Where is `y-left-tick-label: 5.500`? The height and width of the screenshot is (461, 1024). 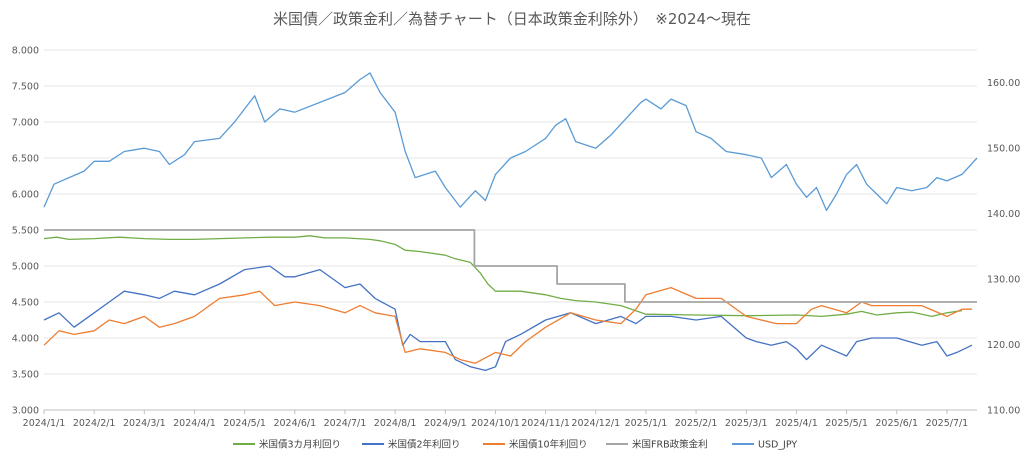 y-left-tick-label: 5.500 is located at coordinates (25, 231).